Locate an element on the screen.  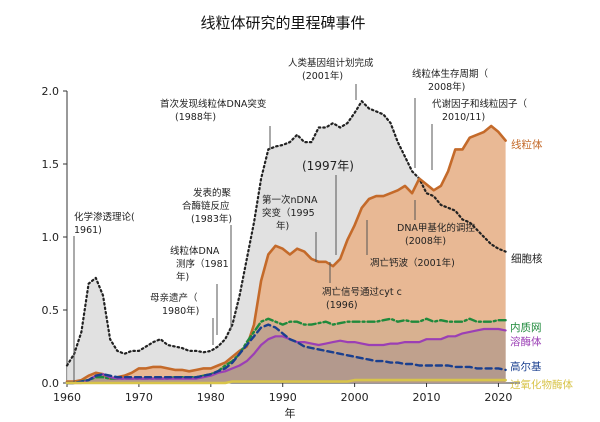
series-label-过氧化物酶体: 过氧化物酶体 is located at coordinates (541, 384).